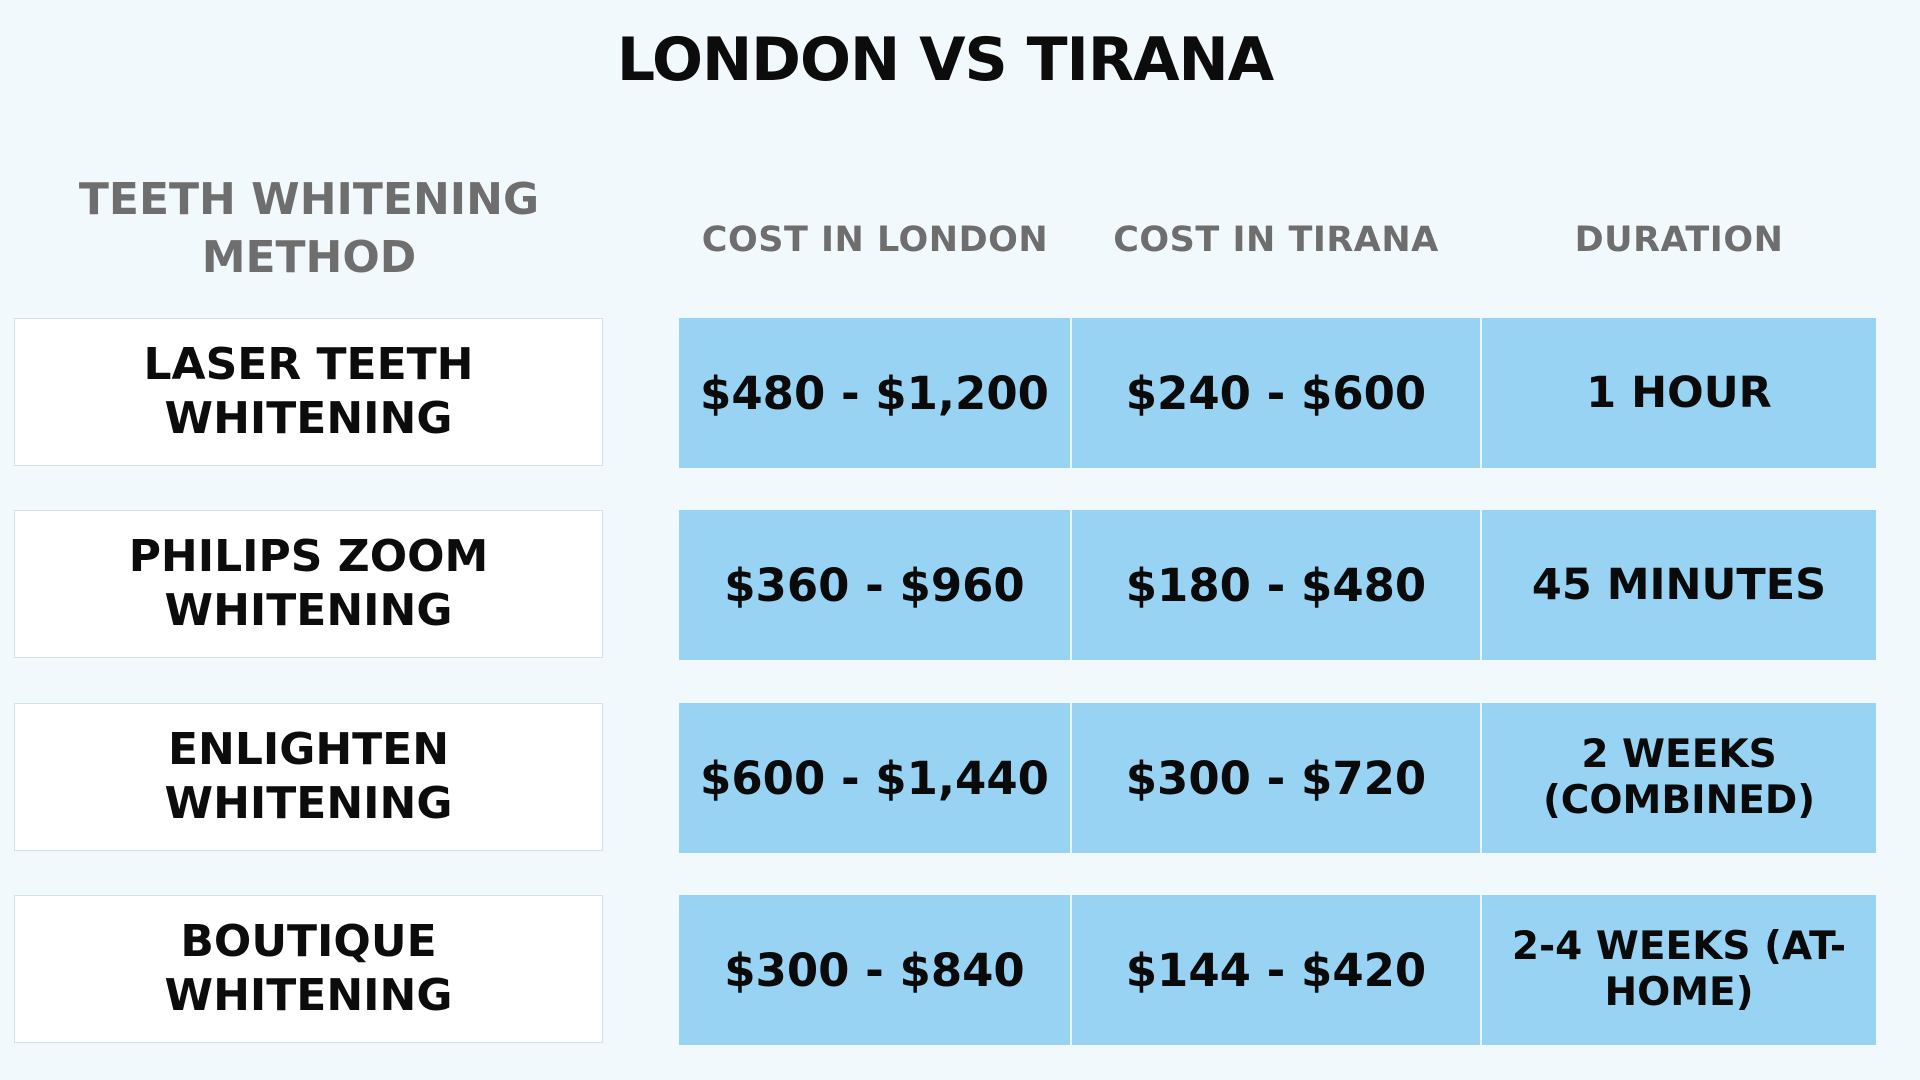 Image resolution: width=1920 pixels, height=1080 pixels. I want to click on header-cost-tirana: COST IN TIRANA, so click(1276, 240).